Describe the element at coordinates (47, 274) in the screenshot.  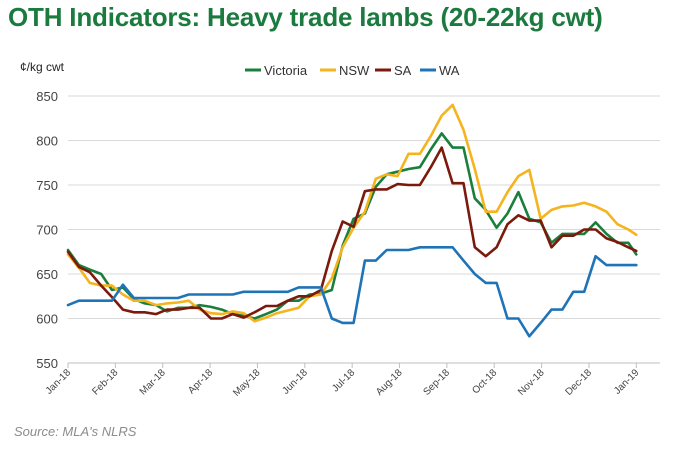
I see `y-tick-label: 650` at that location.